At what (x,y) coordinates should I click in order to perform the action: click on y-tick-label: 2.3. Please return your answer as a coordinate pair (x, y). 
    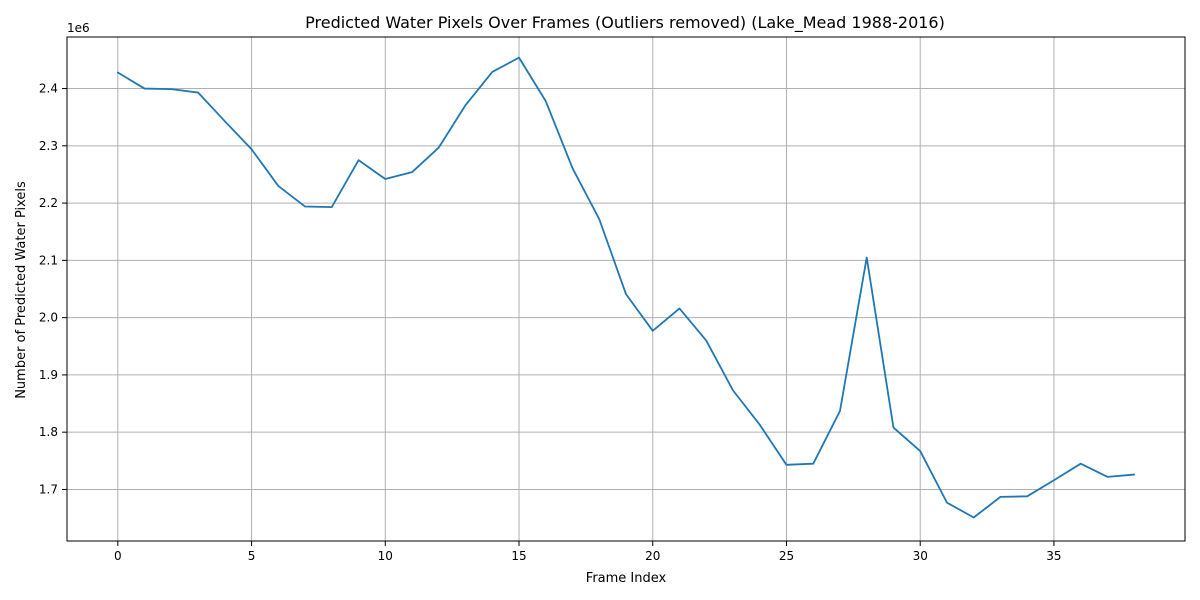
    Looking at the image, I should click on (48, 146).